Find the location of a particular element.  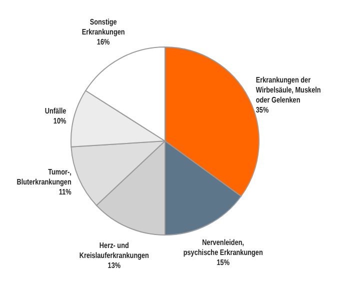

slice-label: Nervenleiden, psychische Erkrankungen is located at coordinates (223, 247).